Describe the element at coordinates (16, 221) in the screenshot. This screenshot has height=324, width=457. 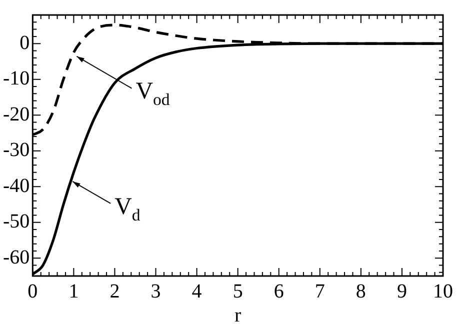
I see `y-tick-label: -50` at that location.